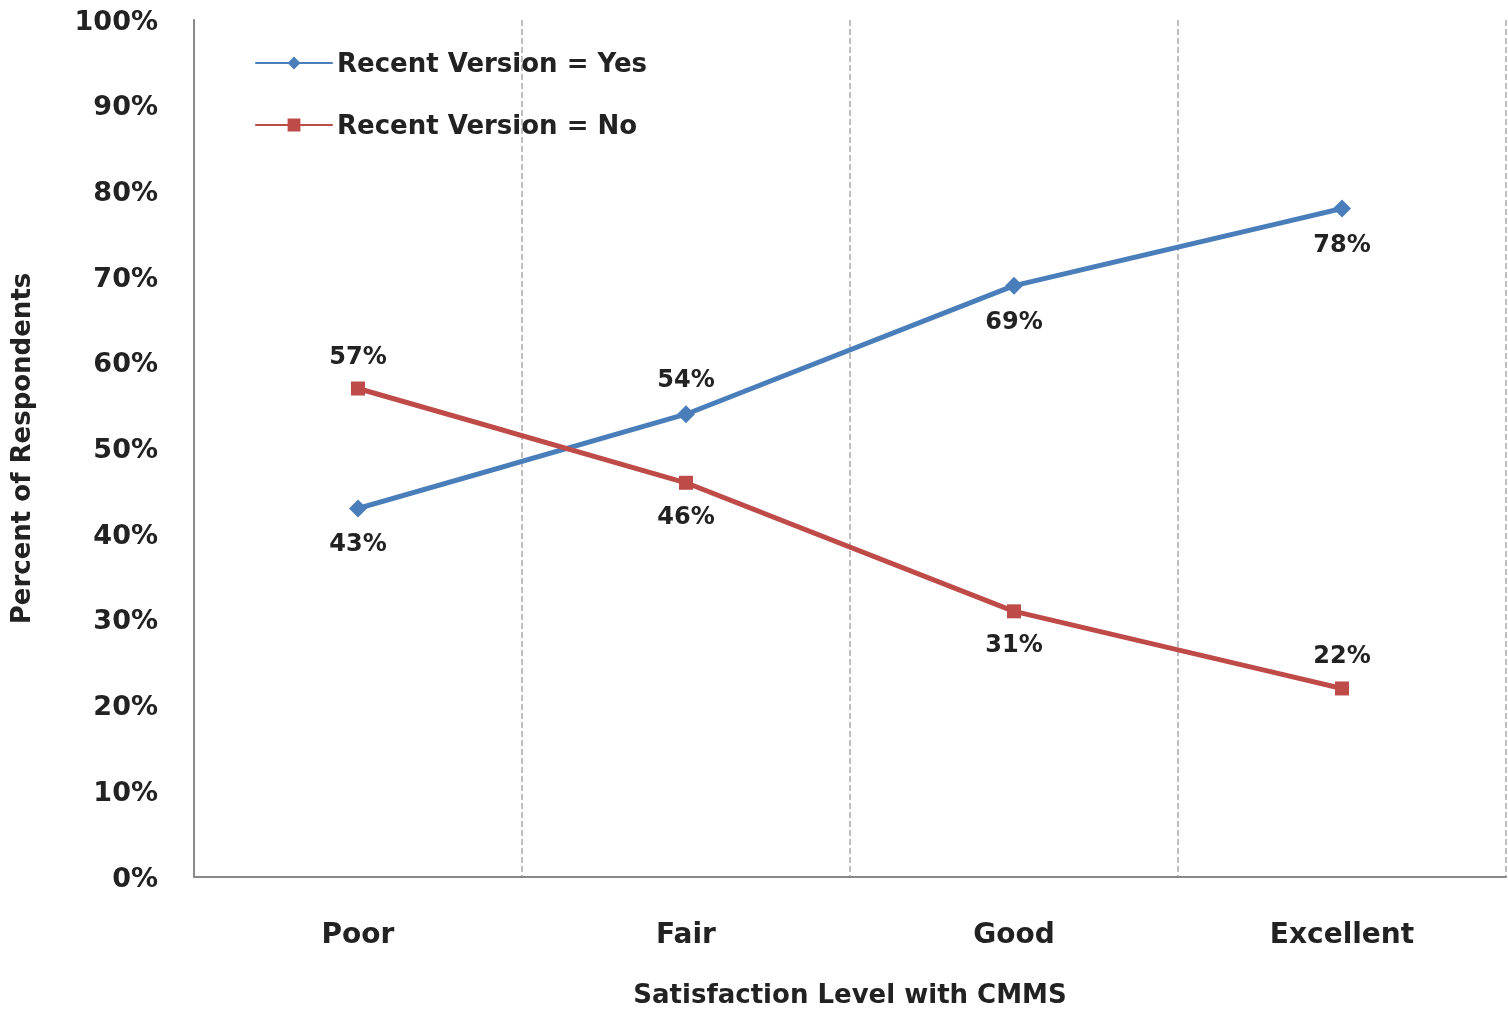  I want to click on x-tick-label: Good, so click(1014, 933).